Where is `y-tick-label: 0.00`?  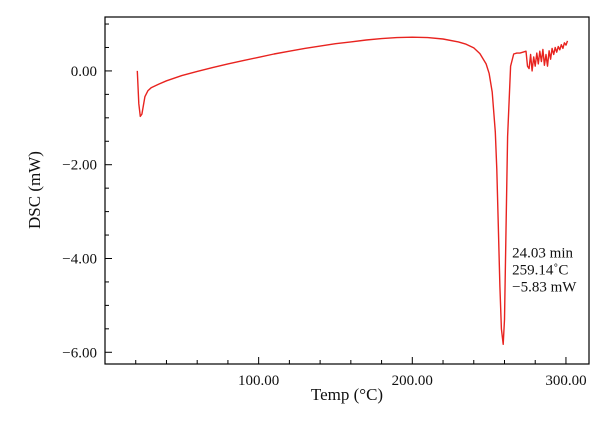
y-tick-label: 0.00 is located at coordinates (84, 72).